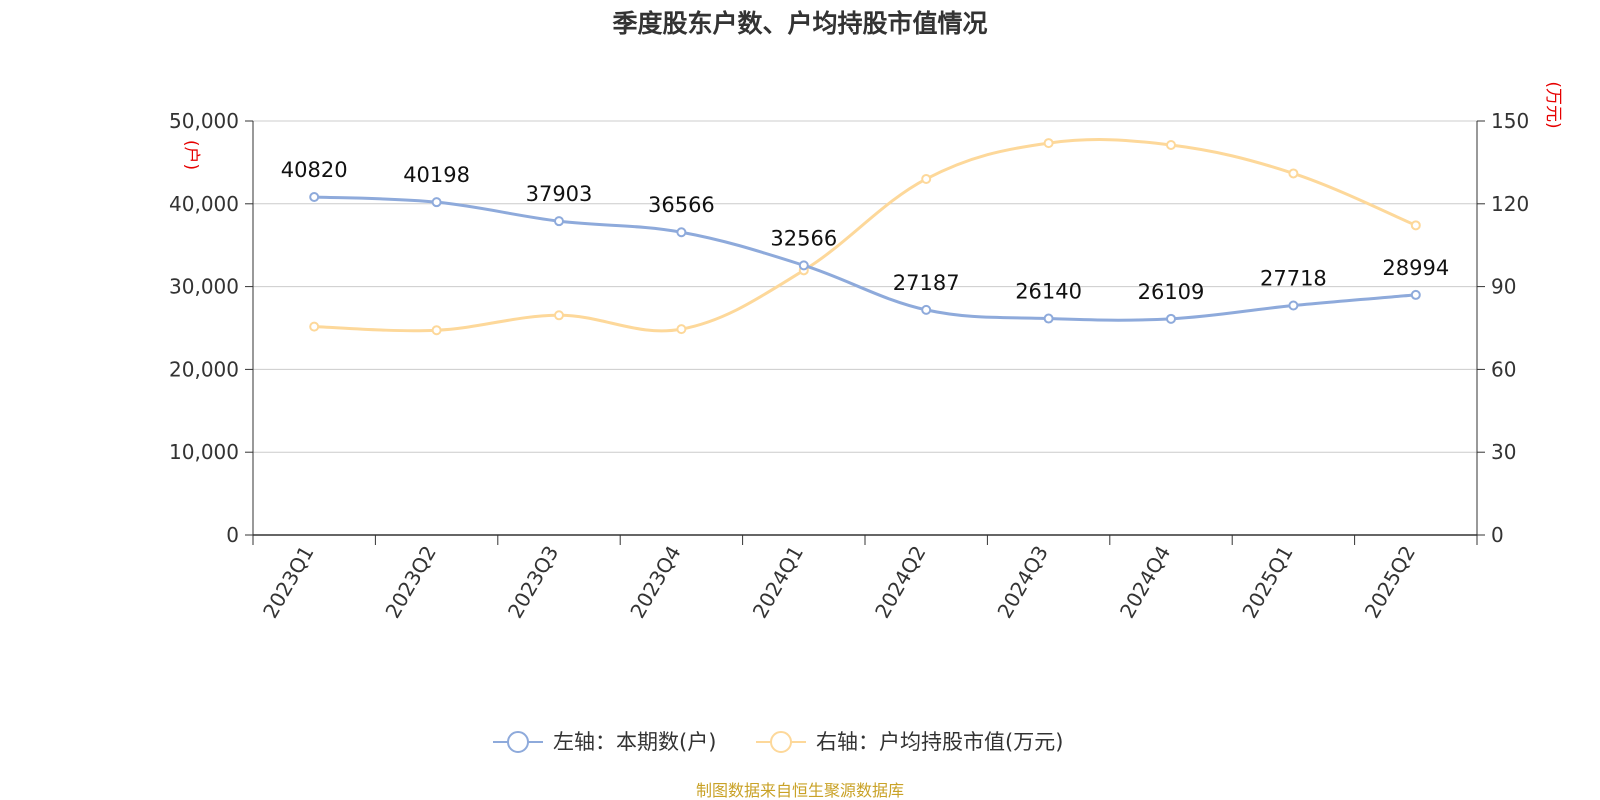 The width and height of the screenshot is (1600, 800). I want to click on left-axis-tick-label: 30,000, so click(204, 287).